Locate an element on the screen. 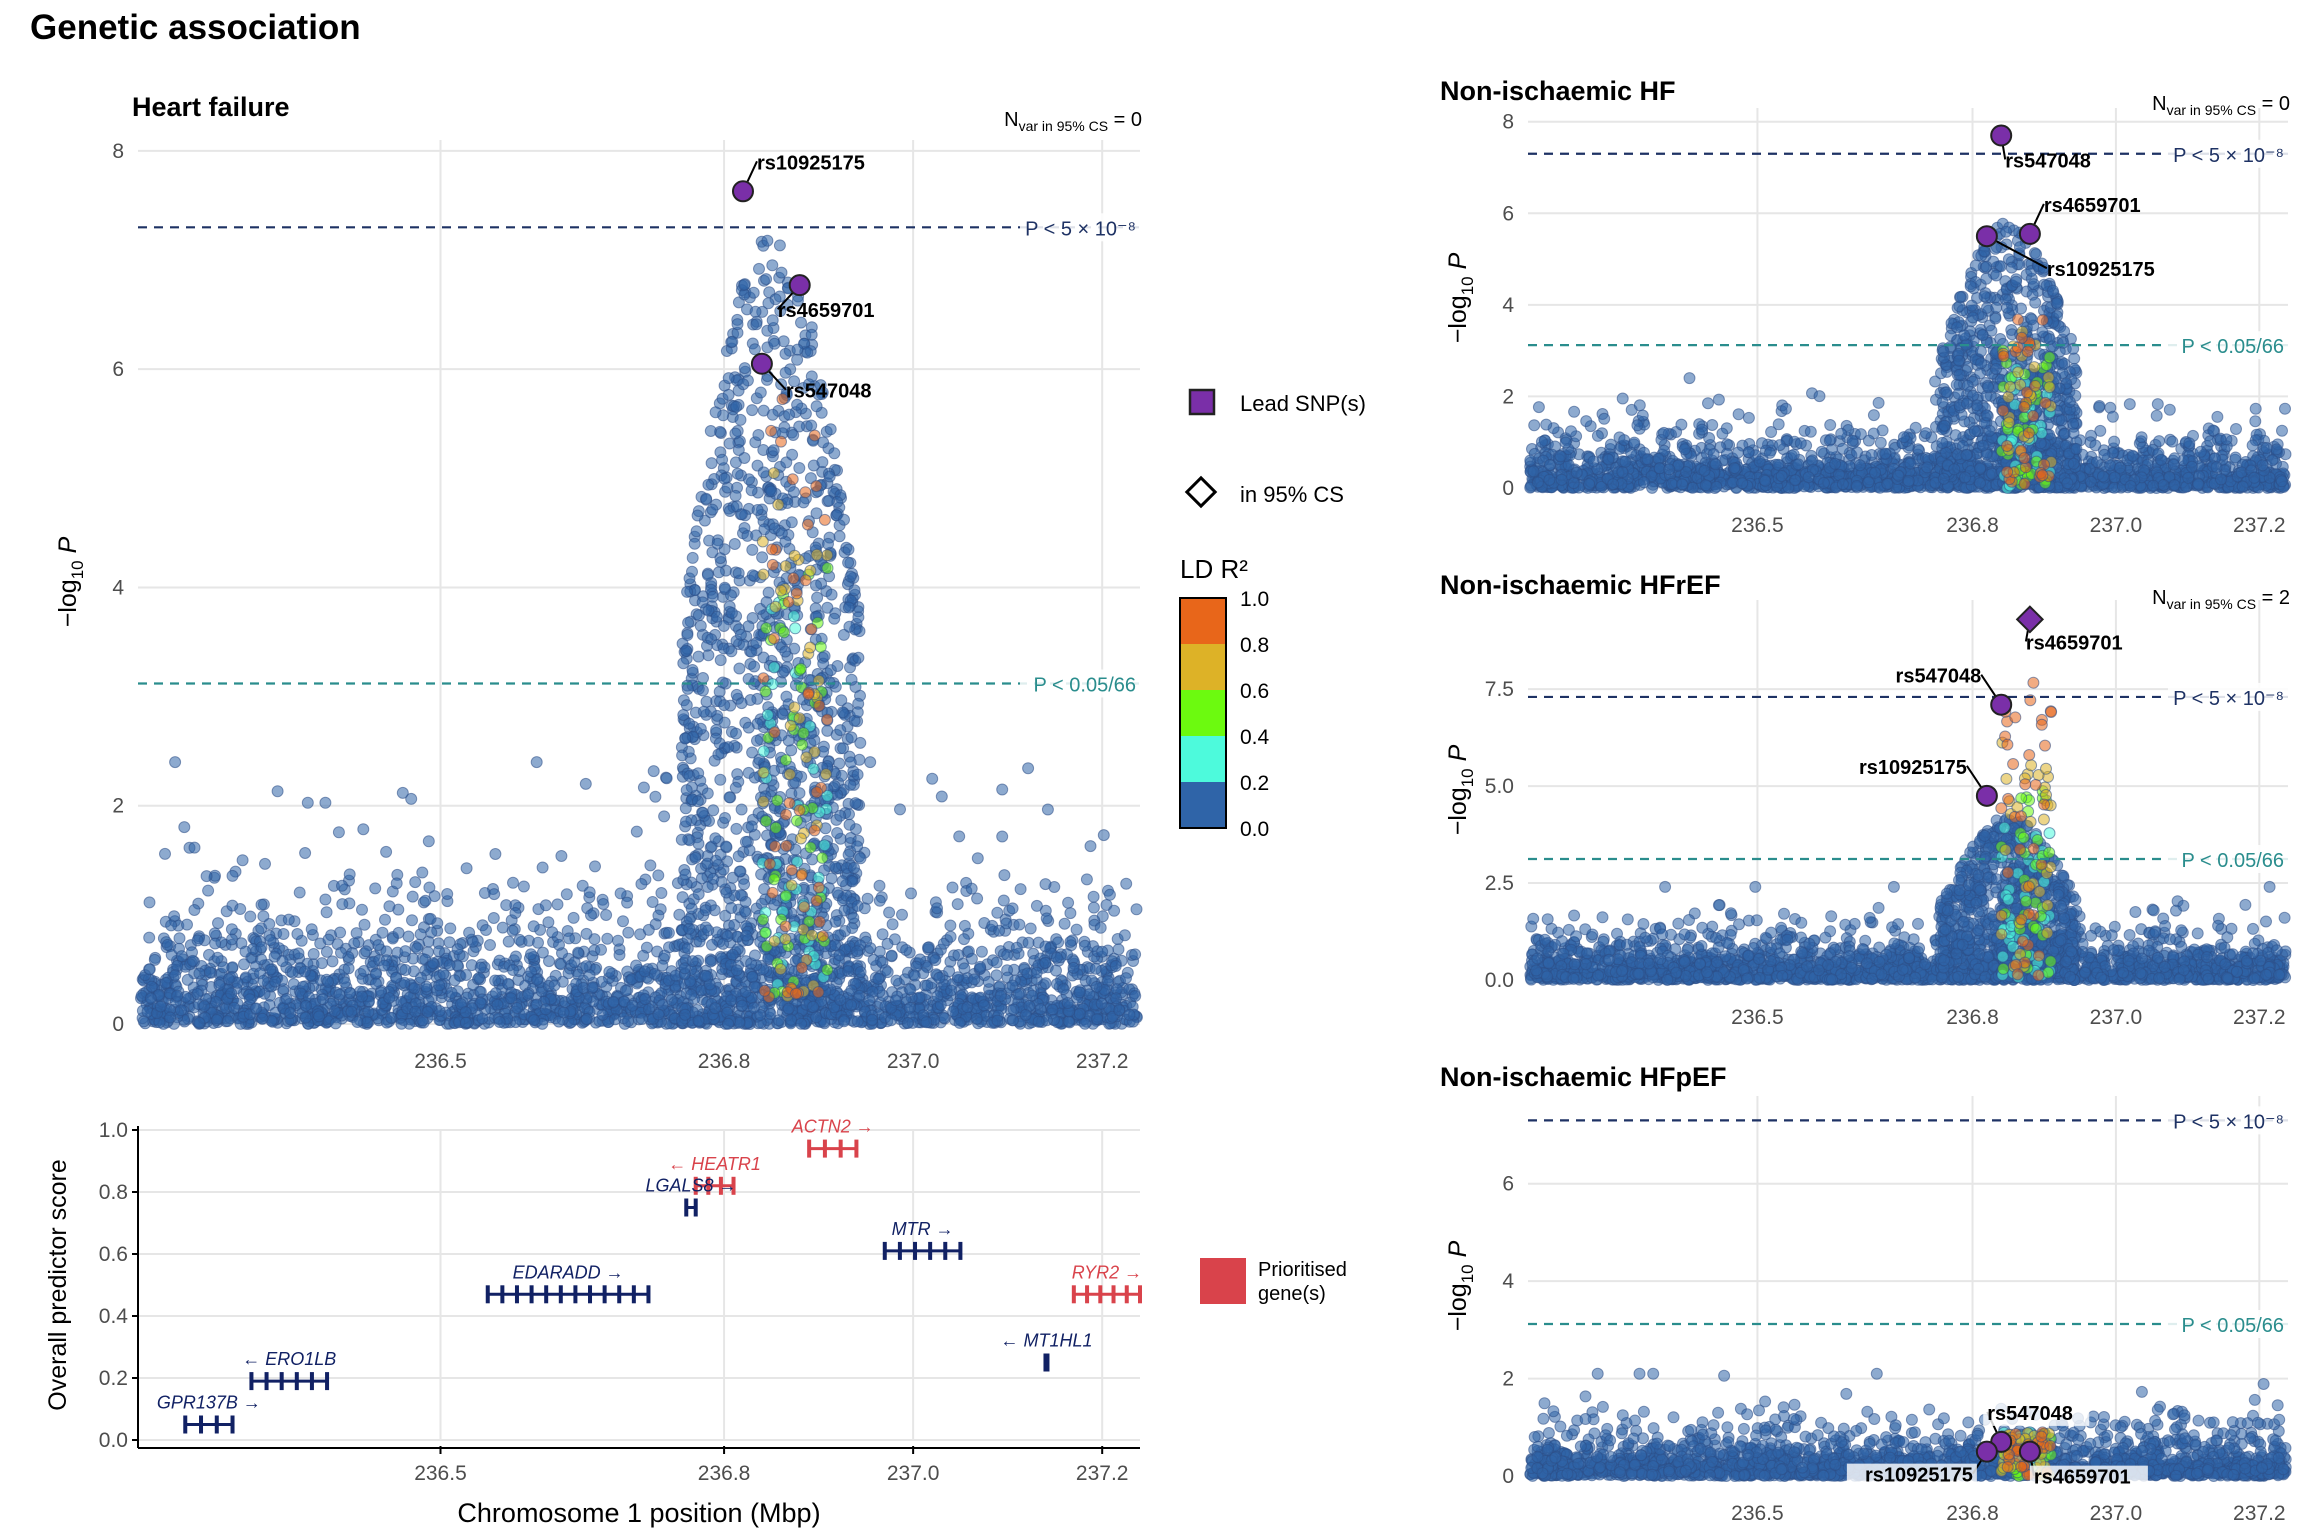 The image size is (2304, 1536). lead-snp-label: rs4659701 is located at coordinates (826, 311).